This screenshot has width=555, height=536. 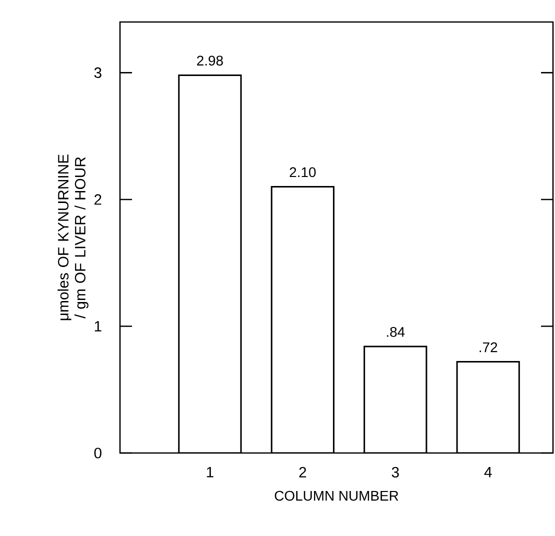 I want to click on y-tick-label: 2, so click(x=98, y=199).